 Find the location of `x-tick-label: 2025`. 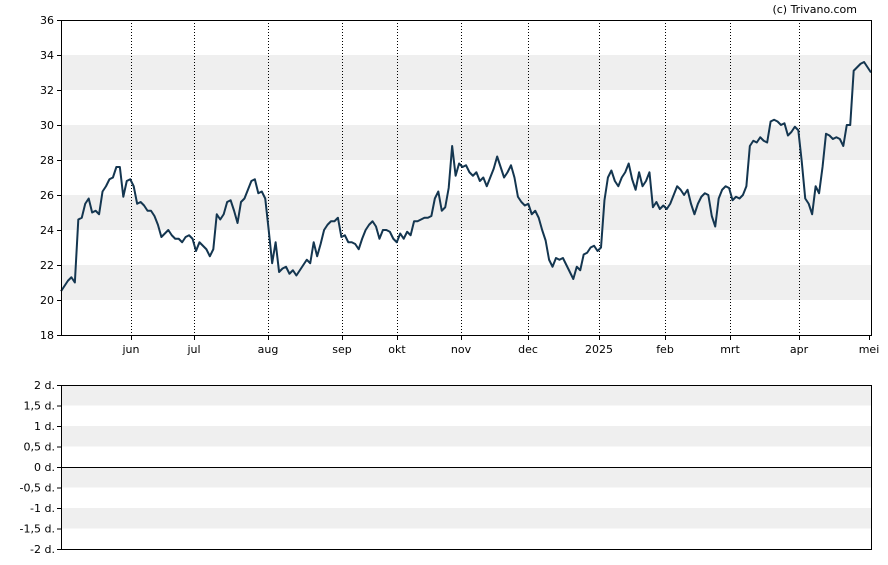

x-tick-label: 2025 is located at coordinates (599, 349).